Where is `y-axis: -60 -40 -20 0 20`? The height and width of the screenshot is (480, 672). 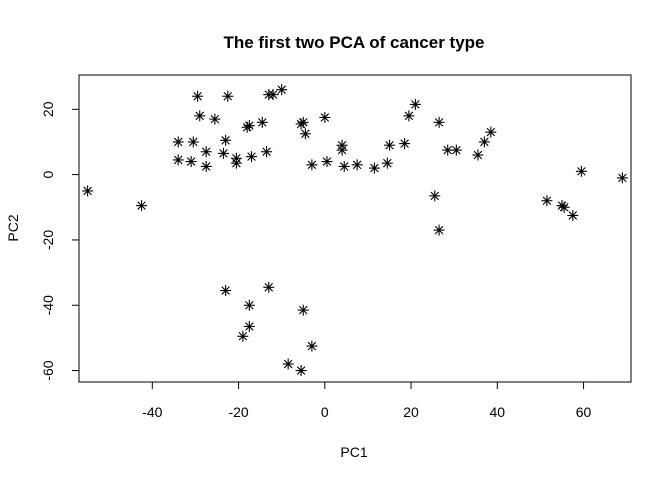
y-axis: -60 -40 -20 0 20 is located at coordinates (59, 241).